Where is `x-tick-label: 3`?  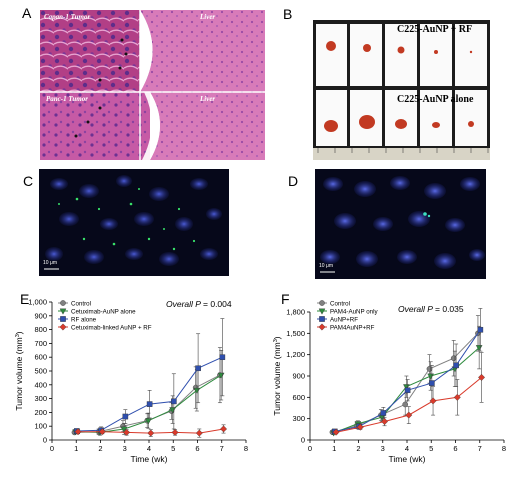 x-tick-label: 3 is located at coordinates (125, 448).